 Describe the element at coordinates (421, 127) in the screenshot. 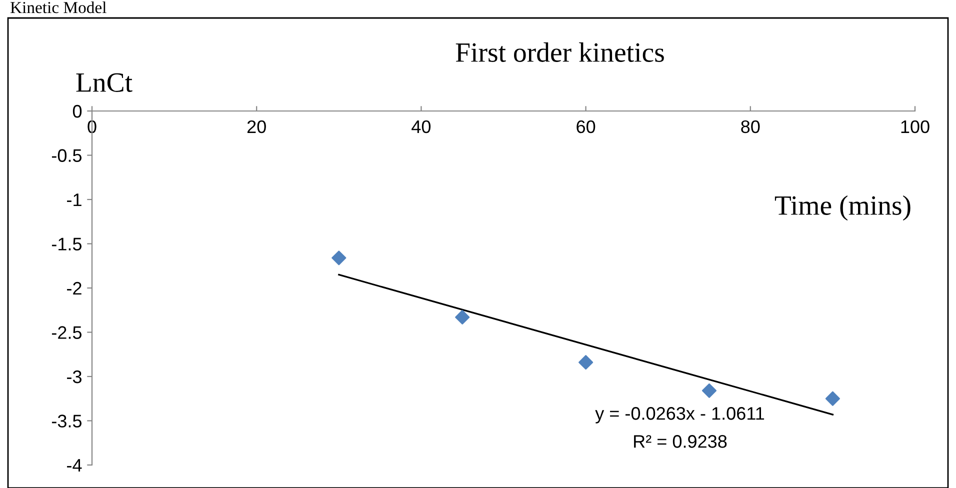

I see `x-tick-label: 40` at that location.